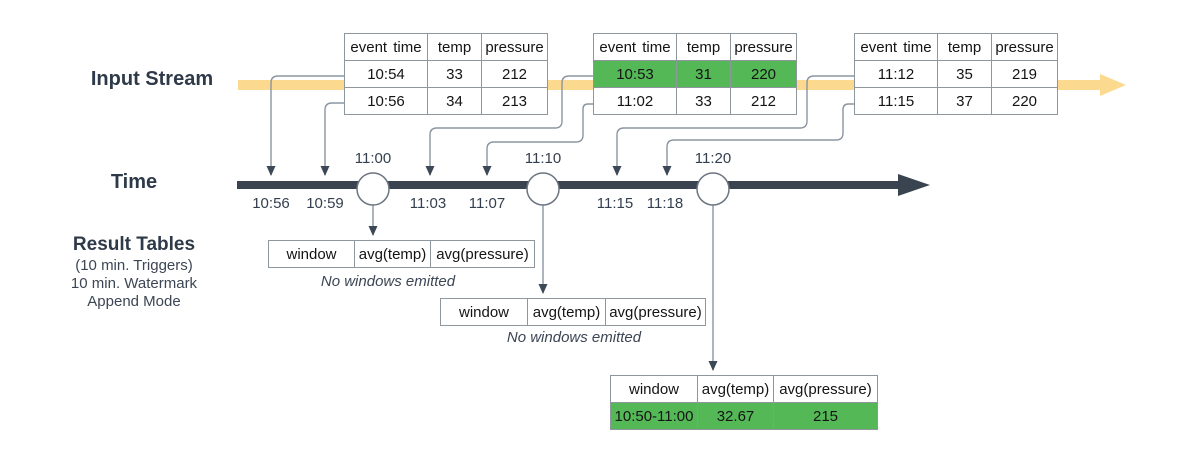 The image size is (1200, 467). What do you see at coordinates (896, 74) in the screenshot?
I see `table-cell: 11:12` at bounding box center [896, 74].